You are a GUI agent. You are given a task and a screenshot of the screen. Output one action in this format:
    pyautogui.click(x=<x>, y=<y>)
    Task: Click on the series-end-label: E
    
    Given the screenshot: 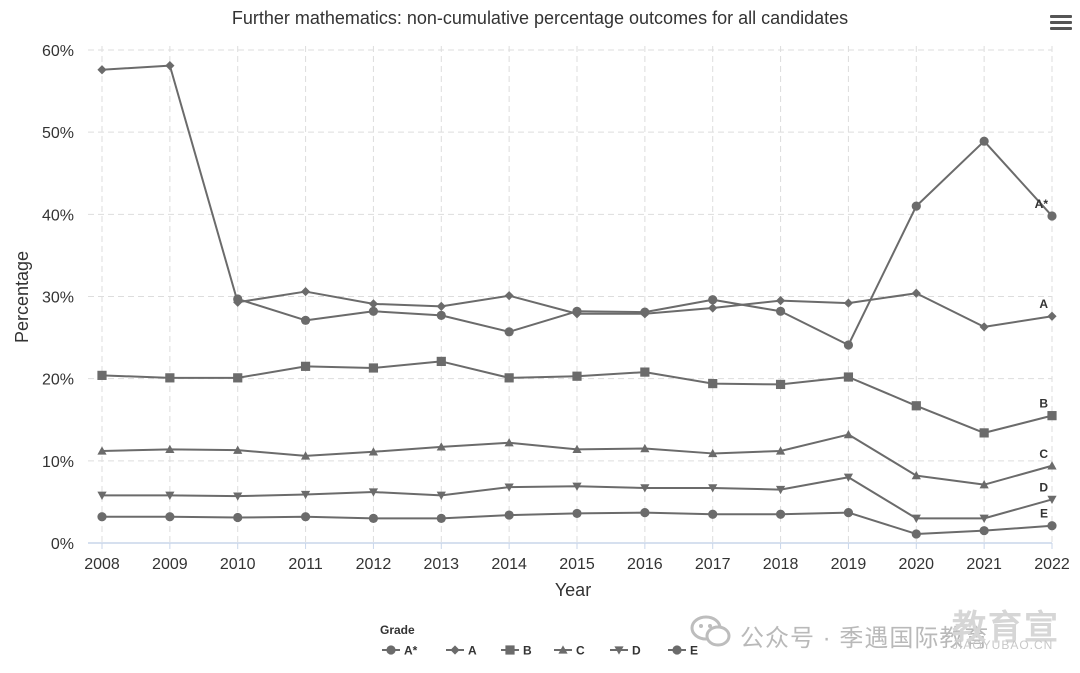 What is the action you would take?
    pyautogui.click(x=1044, y=514)
    